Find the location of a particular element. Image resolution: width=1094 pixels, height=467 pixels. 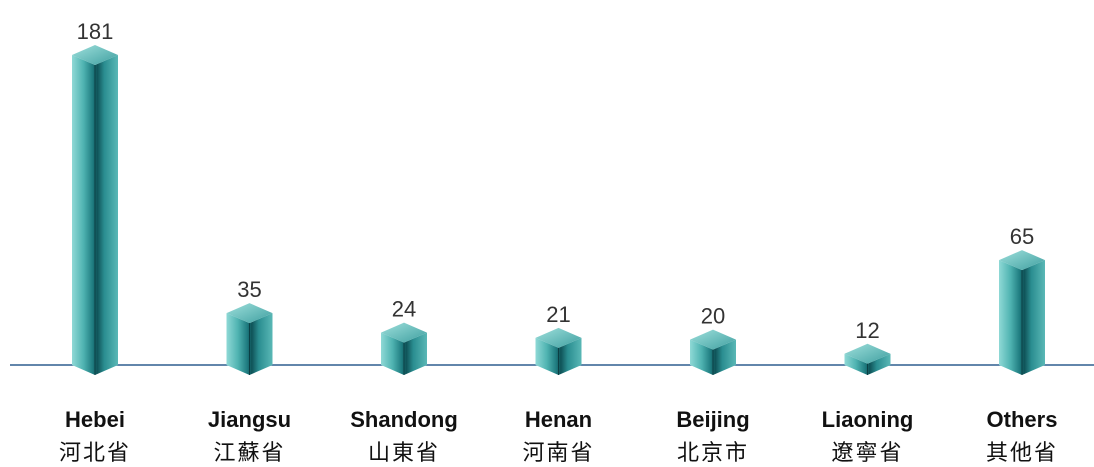

value-label: 21 is located at coordinates (558, 314).